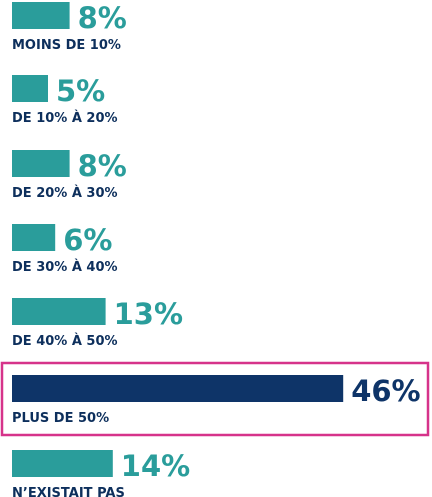 This screenshot has width=432, height=497. Describe the element at coordinates (65, 193) in the screenshot. I see `category-label-row-3: DE 20% À 30%` at that location.